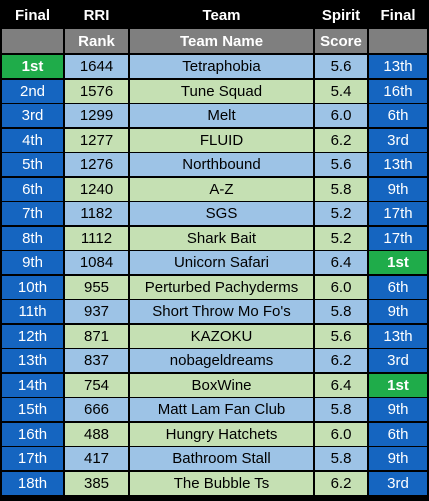 The width and height of the screenshot is (429, 501). Describe the element at coordinates (32, 336) in the screenshot. I see `final-placement: 12th` at that location.